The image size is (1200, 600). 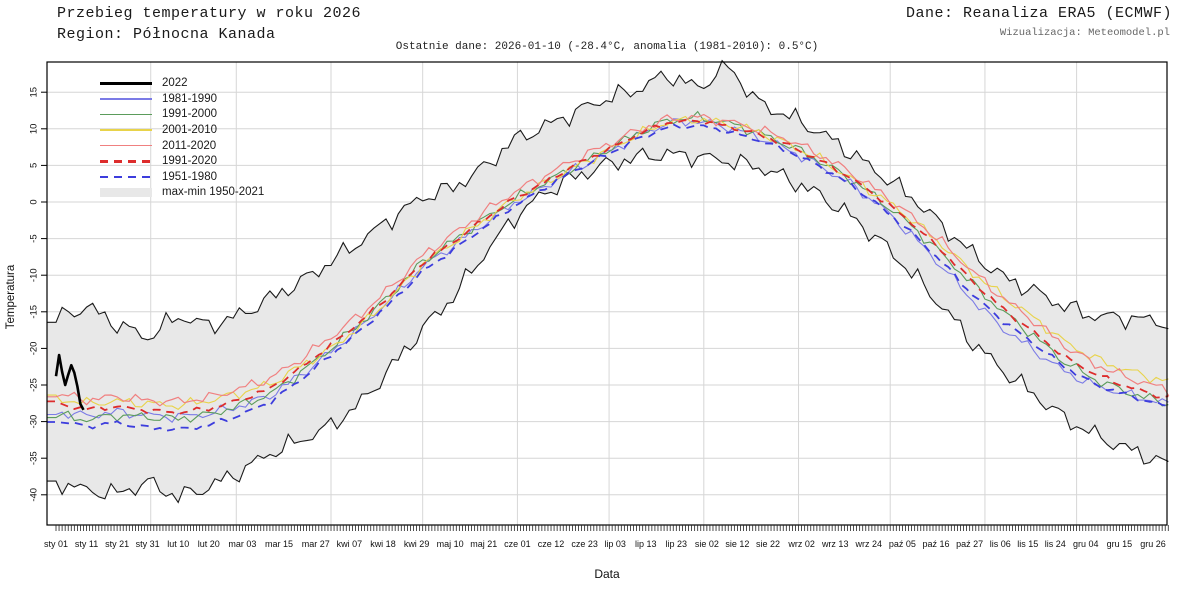 What do you see at coordinates (383, 544) in the screenshot?
I see `x-tick-label: kwi 18` at bounding box center [383, 544].